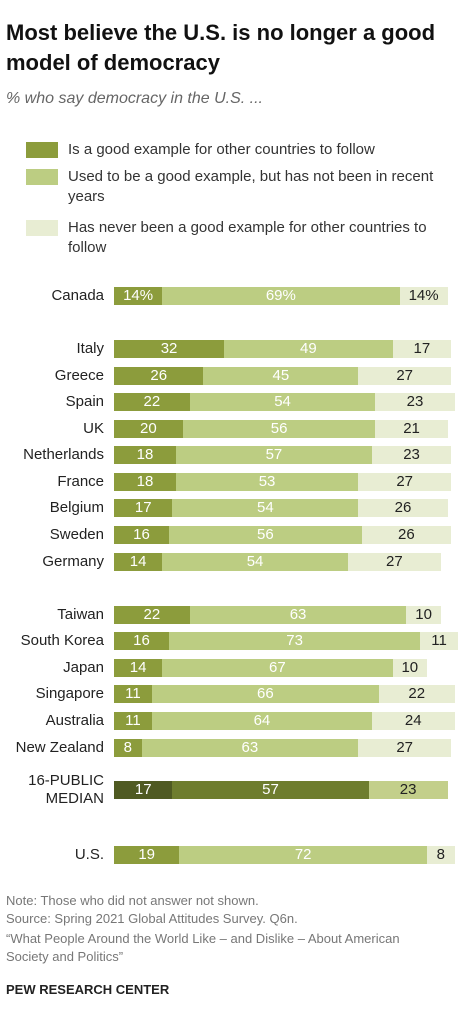  What do you see at coordinates (62, 640) in the screenshot?
I see `category-label: South Korea` at bounding box center [62, 640].